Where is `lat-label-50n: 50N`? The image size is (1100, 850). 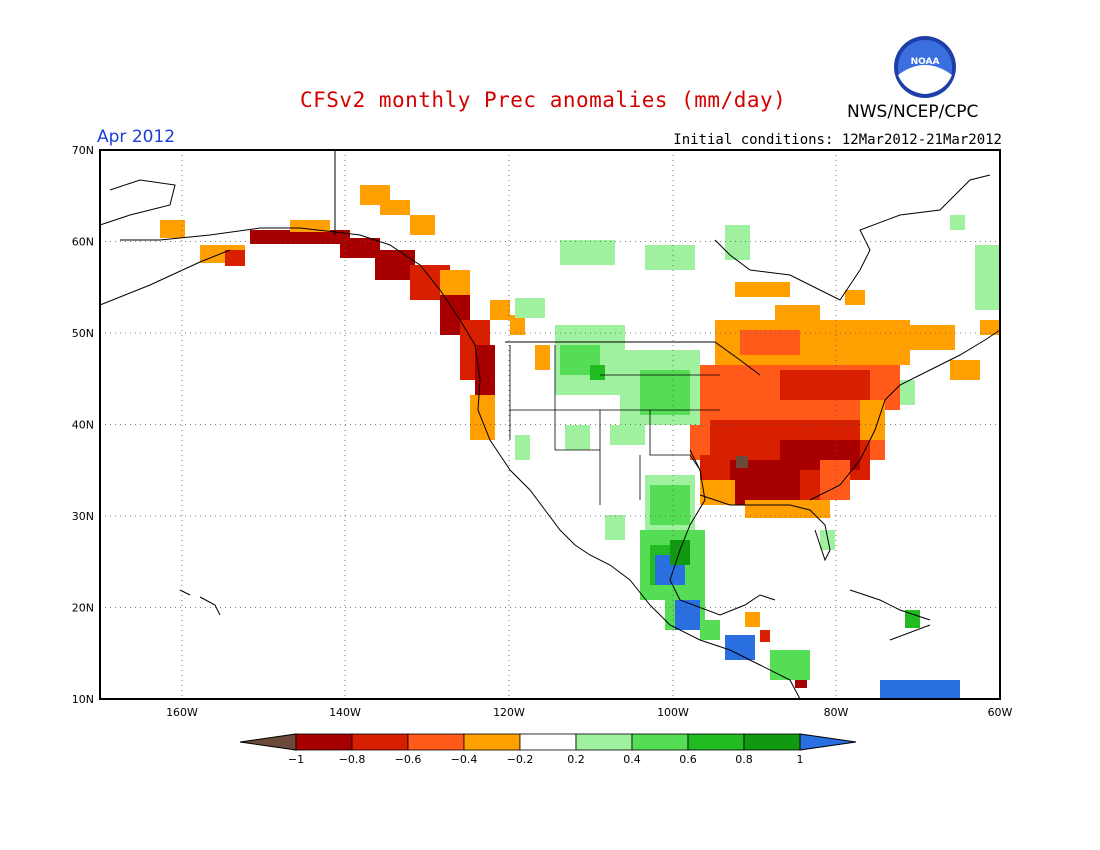 lat-label-50n: 50N is located at coordinates (83, 333).